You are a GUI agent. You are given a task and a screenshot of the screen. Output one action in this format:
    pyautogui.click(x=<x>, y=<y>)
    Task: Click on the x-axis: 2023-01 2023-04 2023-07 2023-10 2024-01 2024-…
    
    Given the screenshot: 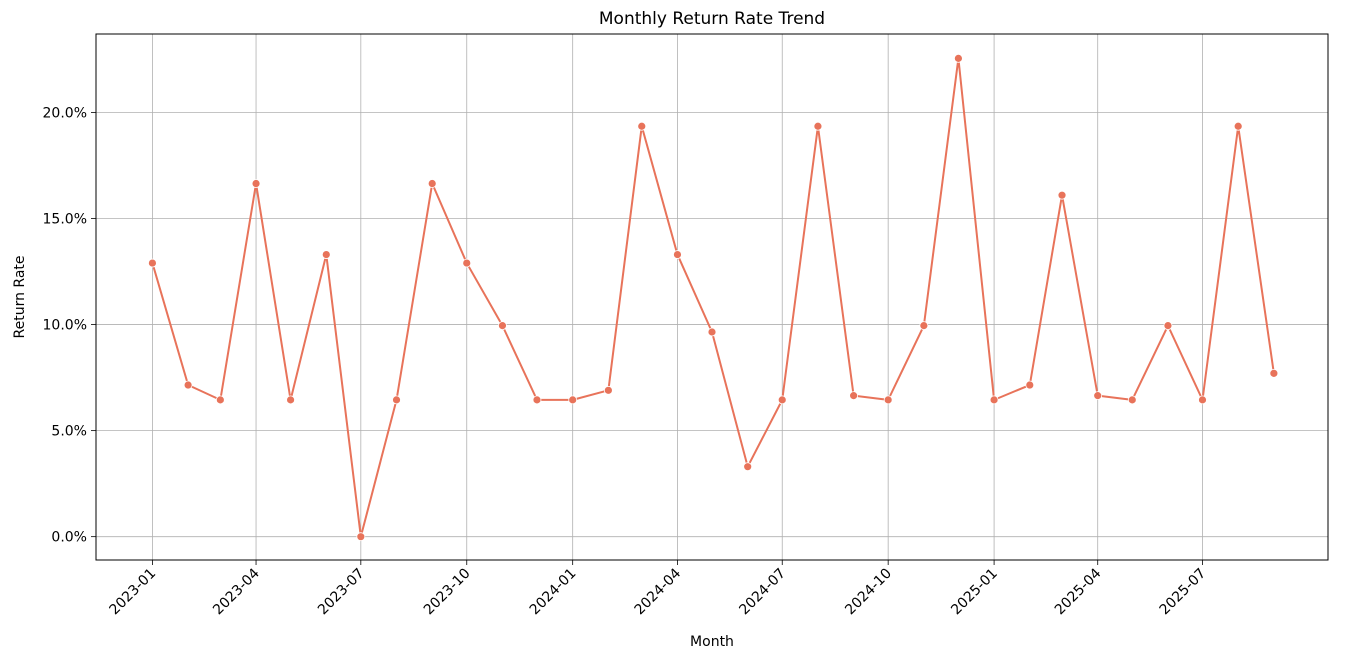 What is the action you would take?
    pyautogui.click(x=658, y=589)
    